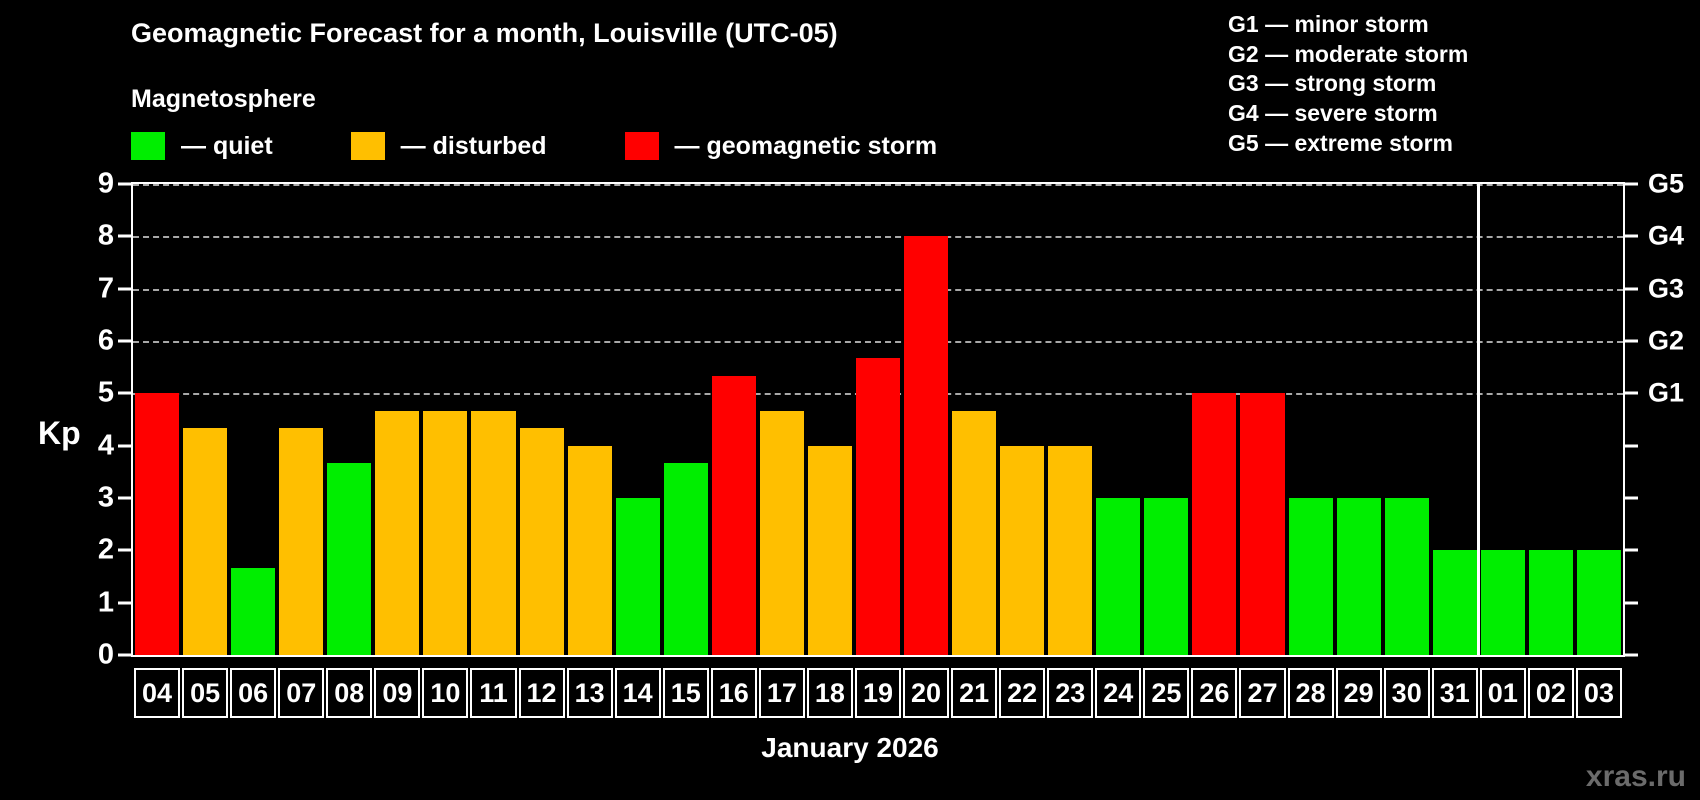  I want to click on day-label-15: 15, so click(685, 693).